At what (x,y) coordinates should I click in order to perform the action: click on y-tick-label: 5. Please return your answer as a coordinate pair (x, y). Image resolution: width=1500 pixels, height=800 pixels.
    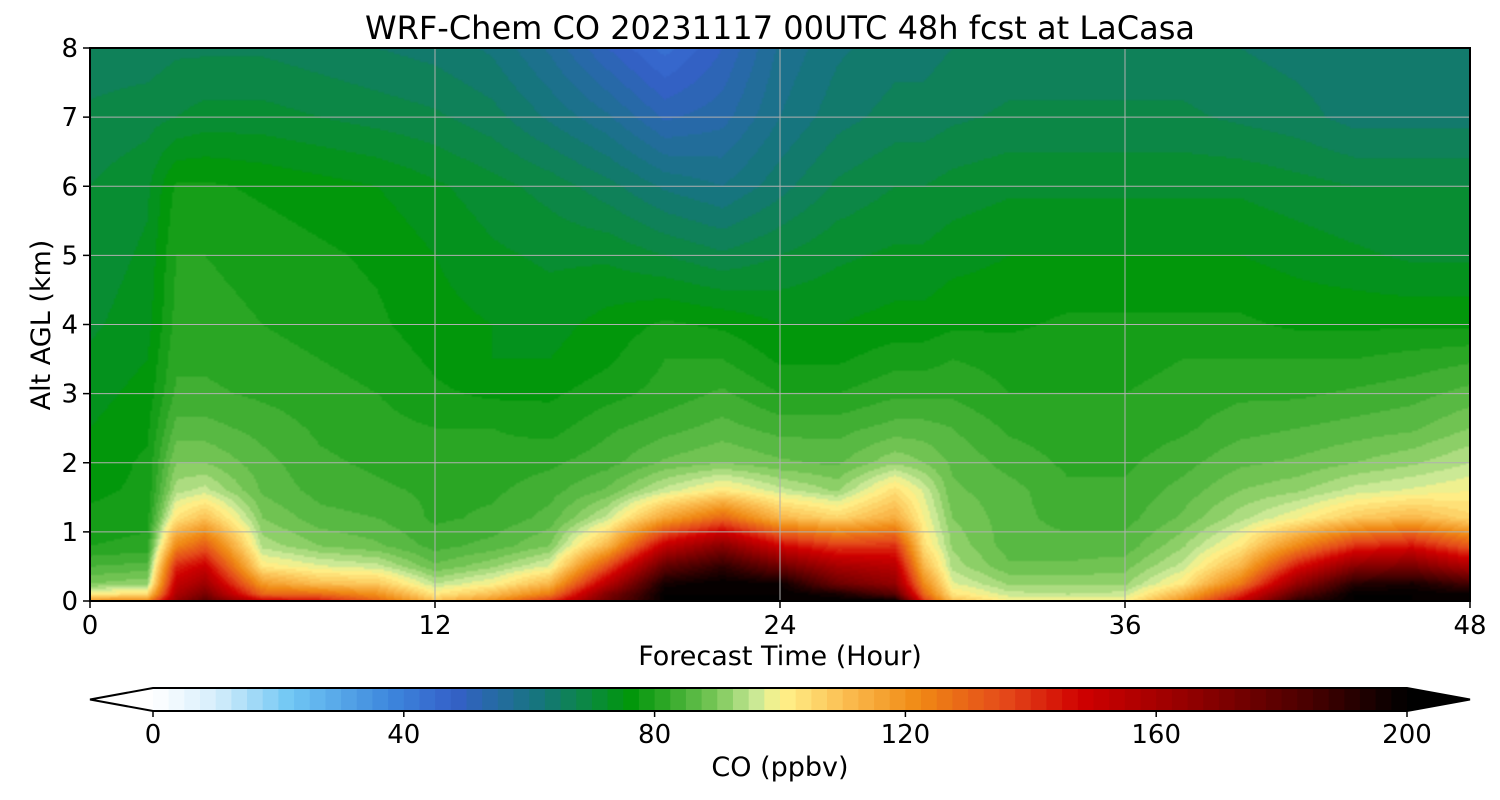
    Looking at the image, I should click on (69, 256).